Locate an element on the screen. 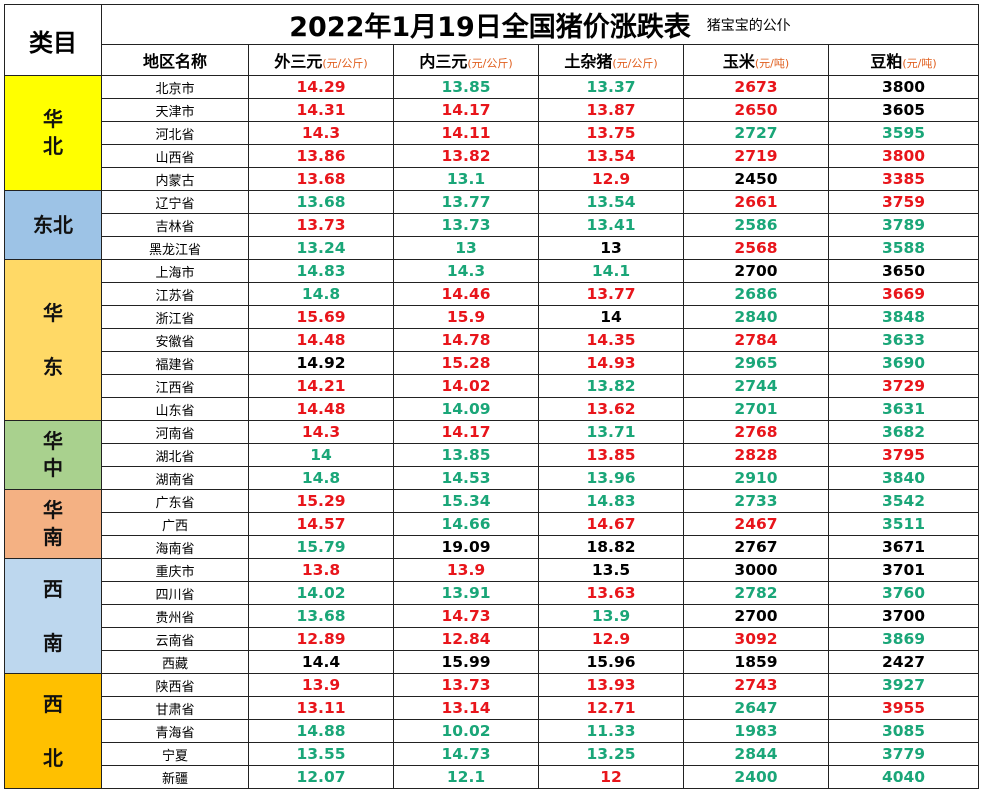 The width and height of the screenshot is (983, 807). province-name: 天津市 is located at coordinates (175, 110).